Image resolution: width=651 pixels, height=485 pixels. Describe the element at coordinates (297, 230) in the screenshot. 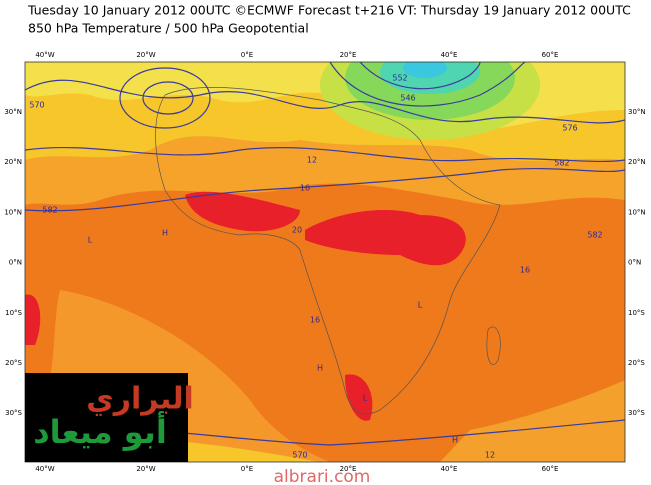

I see `contour-label: 20` at that location.